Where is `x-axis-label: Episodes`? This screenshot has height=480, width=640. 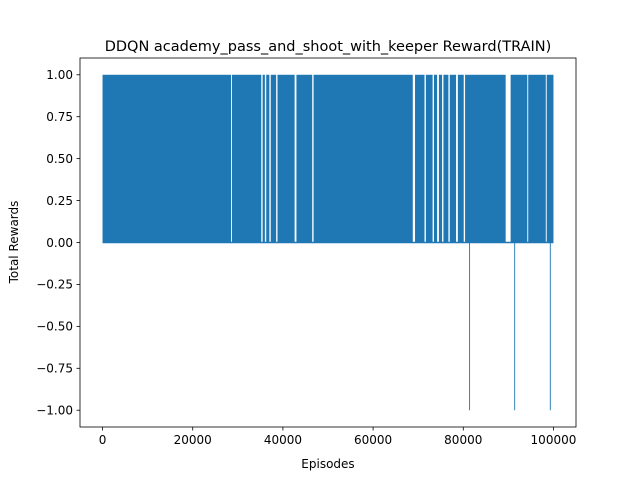
x-axis-label: Episodes is located at coordinates (327, 464).